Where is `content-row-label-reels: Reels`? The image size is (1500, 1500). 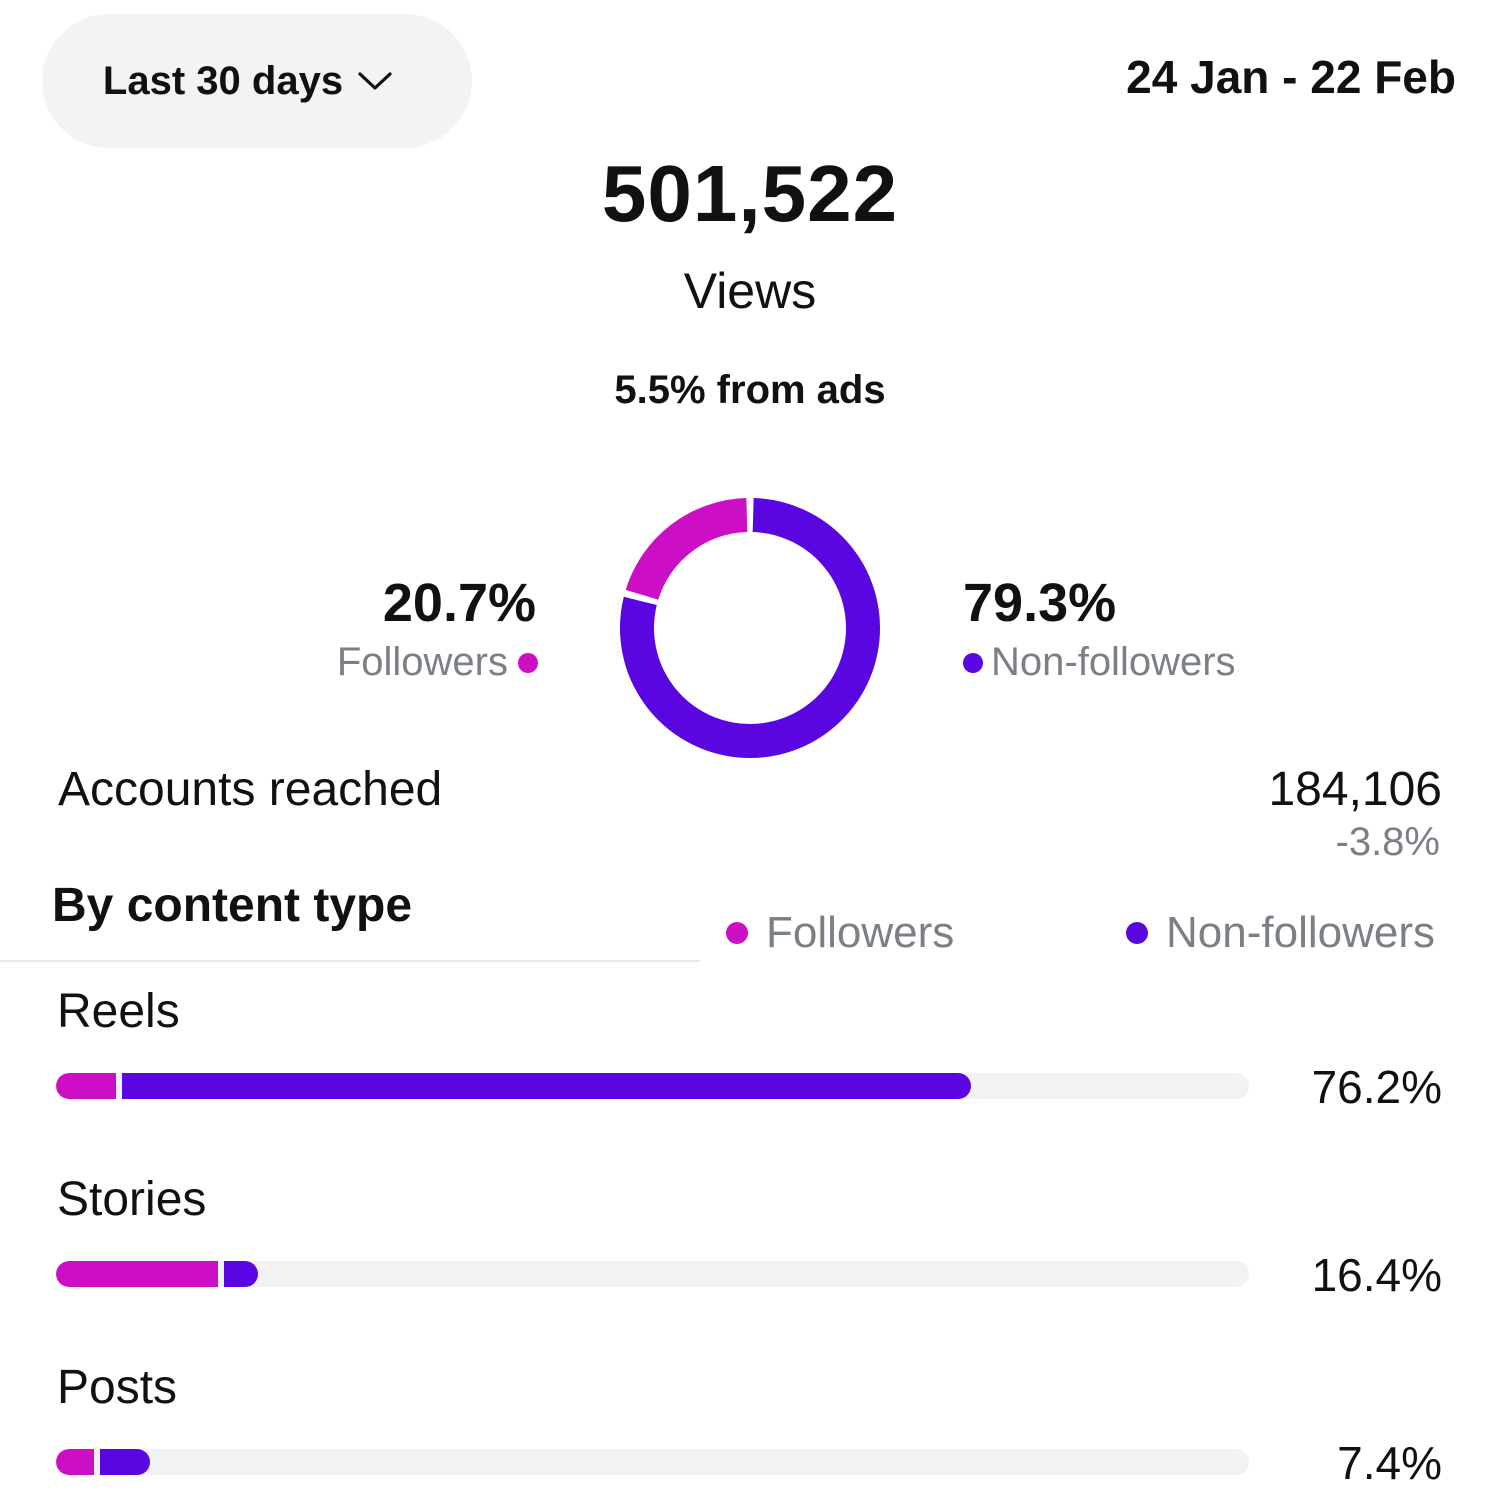
content-row-label-reels: Reels is located at coordinates (118, 1011).